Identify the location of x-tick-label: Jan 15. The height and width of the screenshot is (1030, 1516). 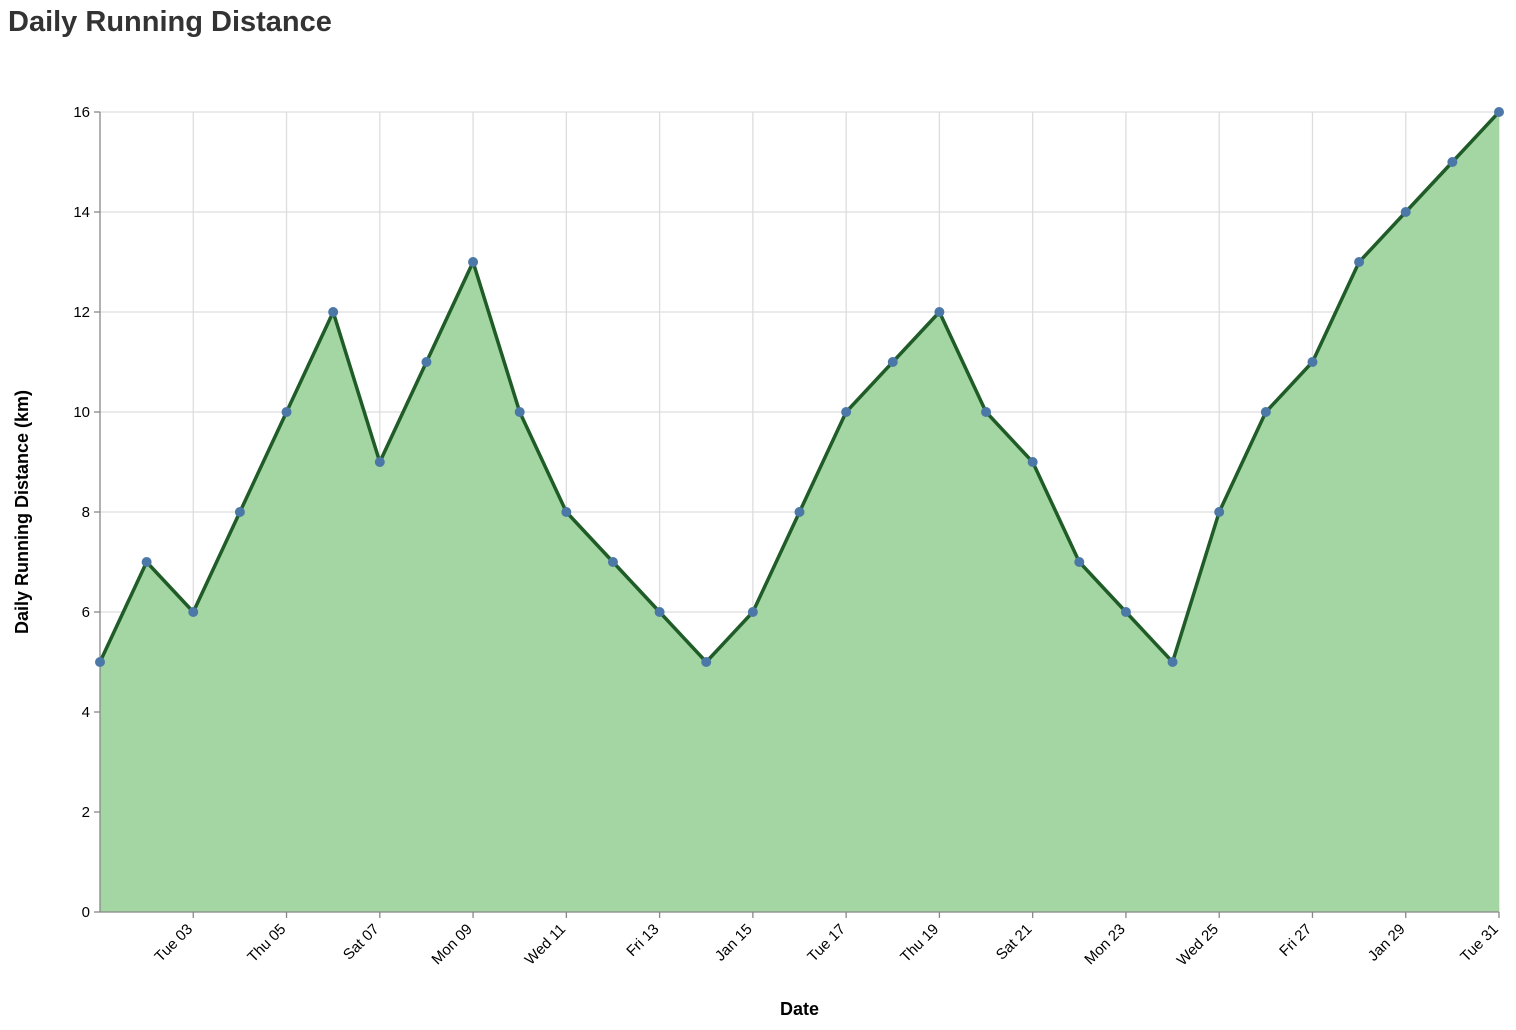
(734, 943).